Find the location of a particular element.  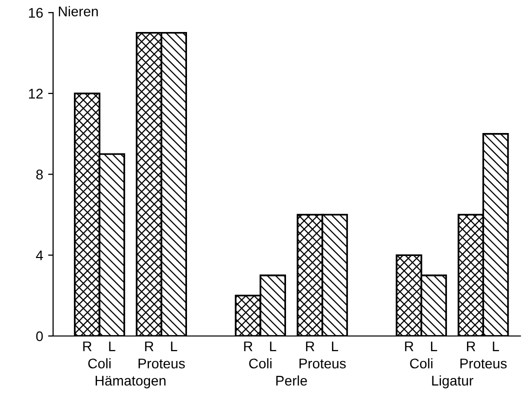

series-label: R is located at coordinates (87, 347).